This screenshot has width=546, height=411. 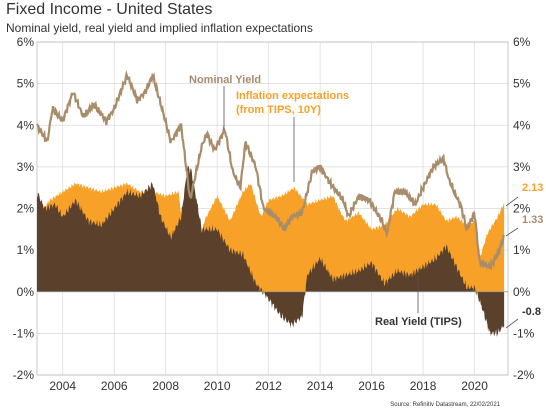 What do you see at coordinates (512, 323) in the screenshot?
I see `end-label-real-leader` at bounding box center [512, 323].